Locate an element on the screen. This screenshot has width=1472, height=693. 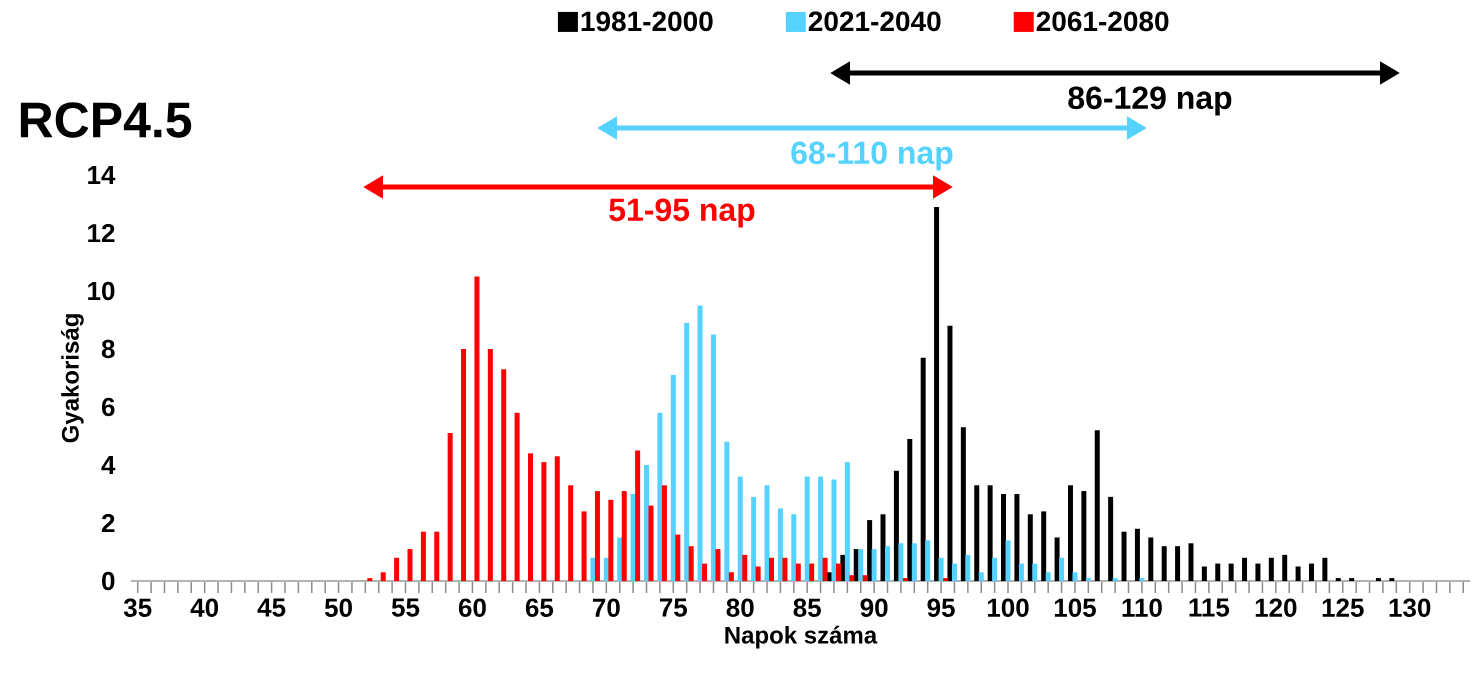
chart-title: RCP4.5 is located at coordinates (106, 120).